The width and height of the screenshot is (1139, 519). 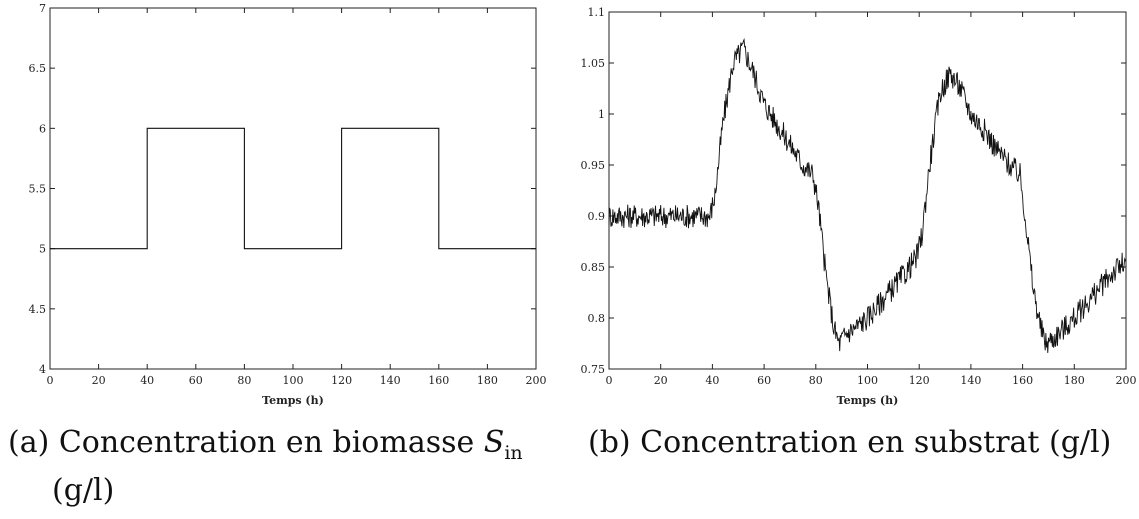 What do you see at coordinates (438, 380) in the screenshot?
I see `chart0-x-tick-label: 160` at bounding box center [438, 380].